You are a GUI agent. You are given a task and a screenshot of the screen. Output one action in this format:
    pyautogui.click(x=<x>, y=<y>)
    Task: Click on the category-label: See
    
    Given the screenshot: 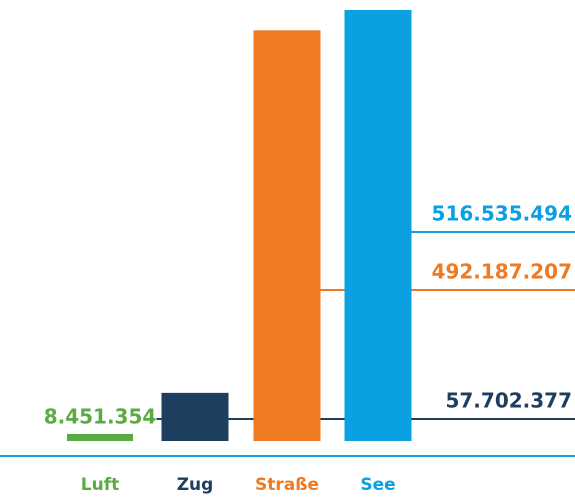 What is the action you would take?
    pyautogui.click(x=377, y=485)
    